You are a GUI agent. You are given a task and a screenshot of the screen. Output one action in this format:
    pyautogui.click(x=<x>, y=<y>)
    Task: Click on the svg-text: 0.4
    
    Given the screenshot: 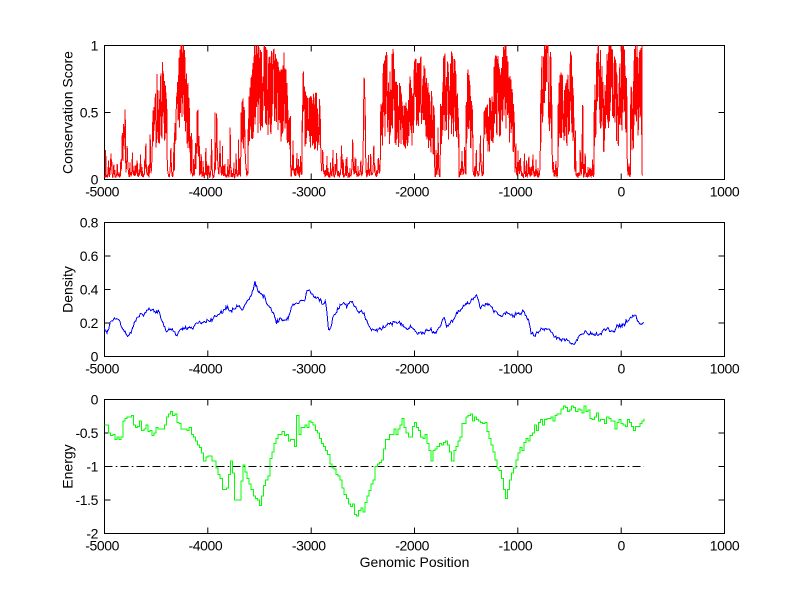 What is the action you would take?
    pyautogui.click(x=89, y=290)
    